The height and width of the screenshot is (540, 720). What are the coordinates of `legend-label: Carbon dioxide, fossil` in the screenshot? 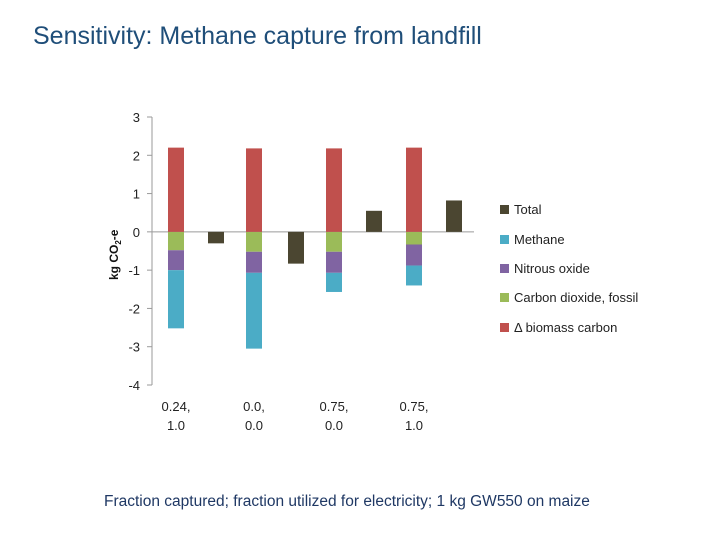 It's located at (576, 297).